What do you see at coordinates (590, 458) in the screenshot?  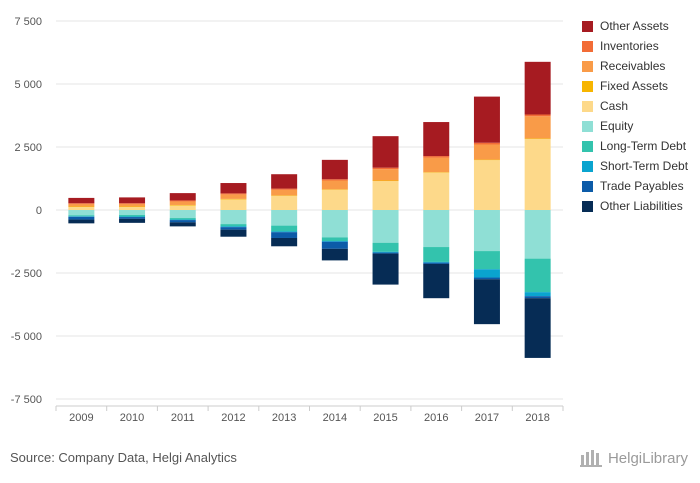 I see `library-icon` at bounding box center [590, 458].